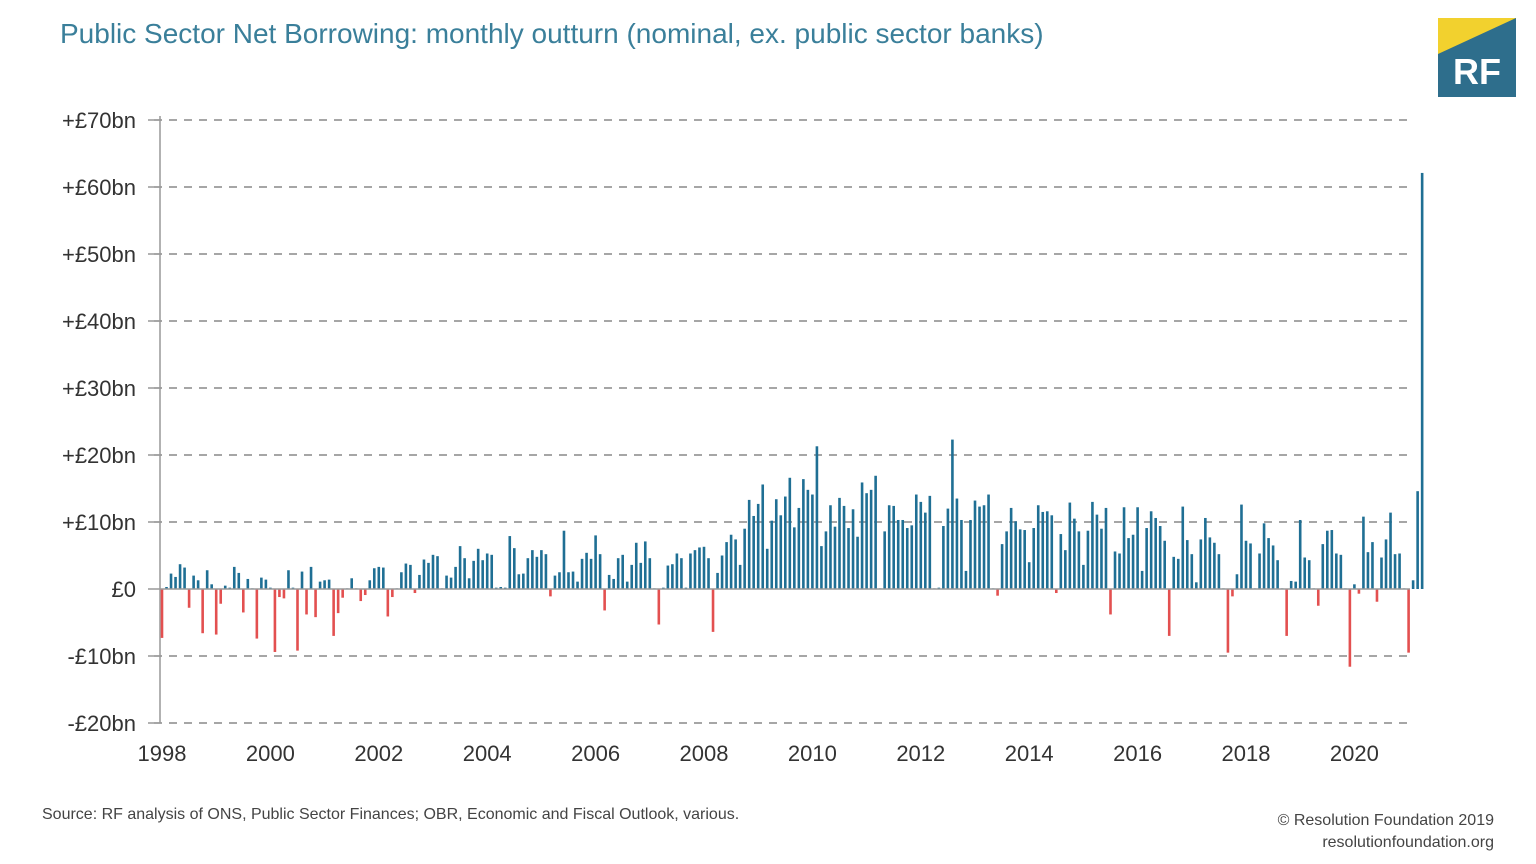  What do you see at coordinates (1354, 753) in the screenshot?
I see `x-tick-label: 2020` at bounding box center [1354, 753].